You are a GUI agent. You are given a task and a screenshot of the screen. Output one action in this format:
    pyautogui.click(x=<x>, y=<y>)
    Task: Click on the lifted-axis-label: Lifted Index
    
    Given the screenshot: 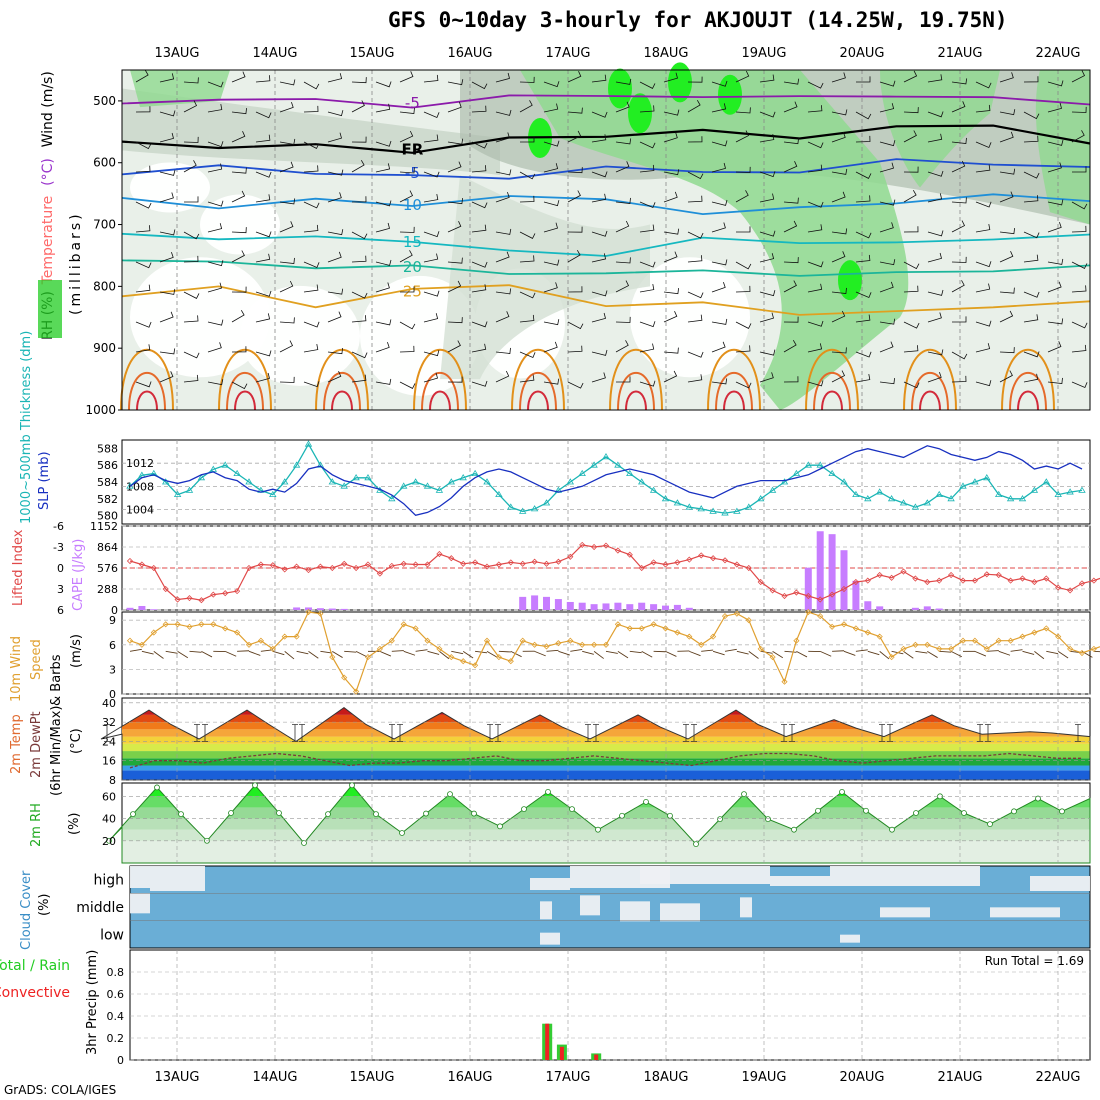 What is the action you would take?
    pyautogui.click(x=18, y=567)
    